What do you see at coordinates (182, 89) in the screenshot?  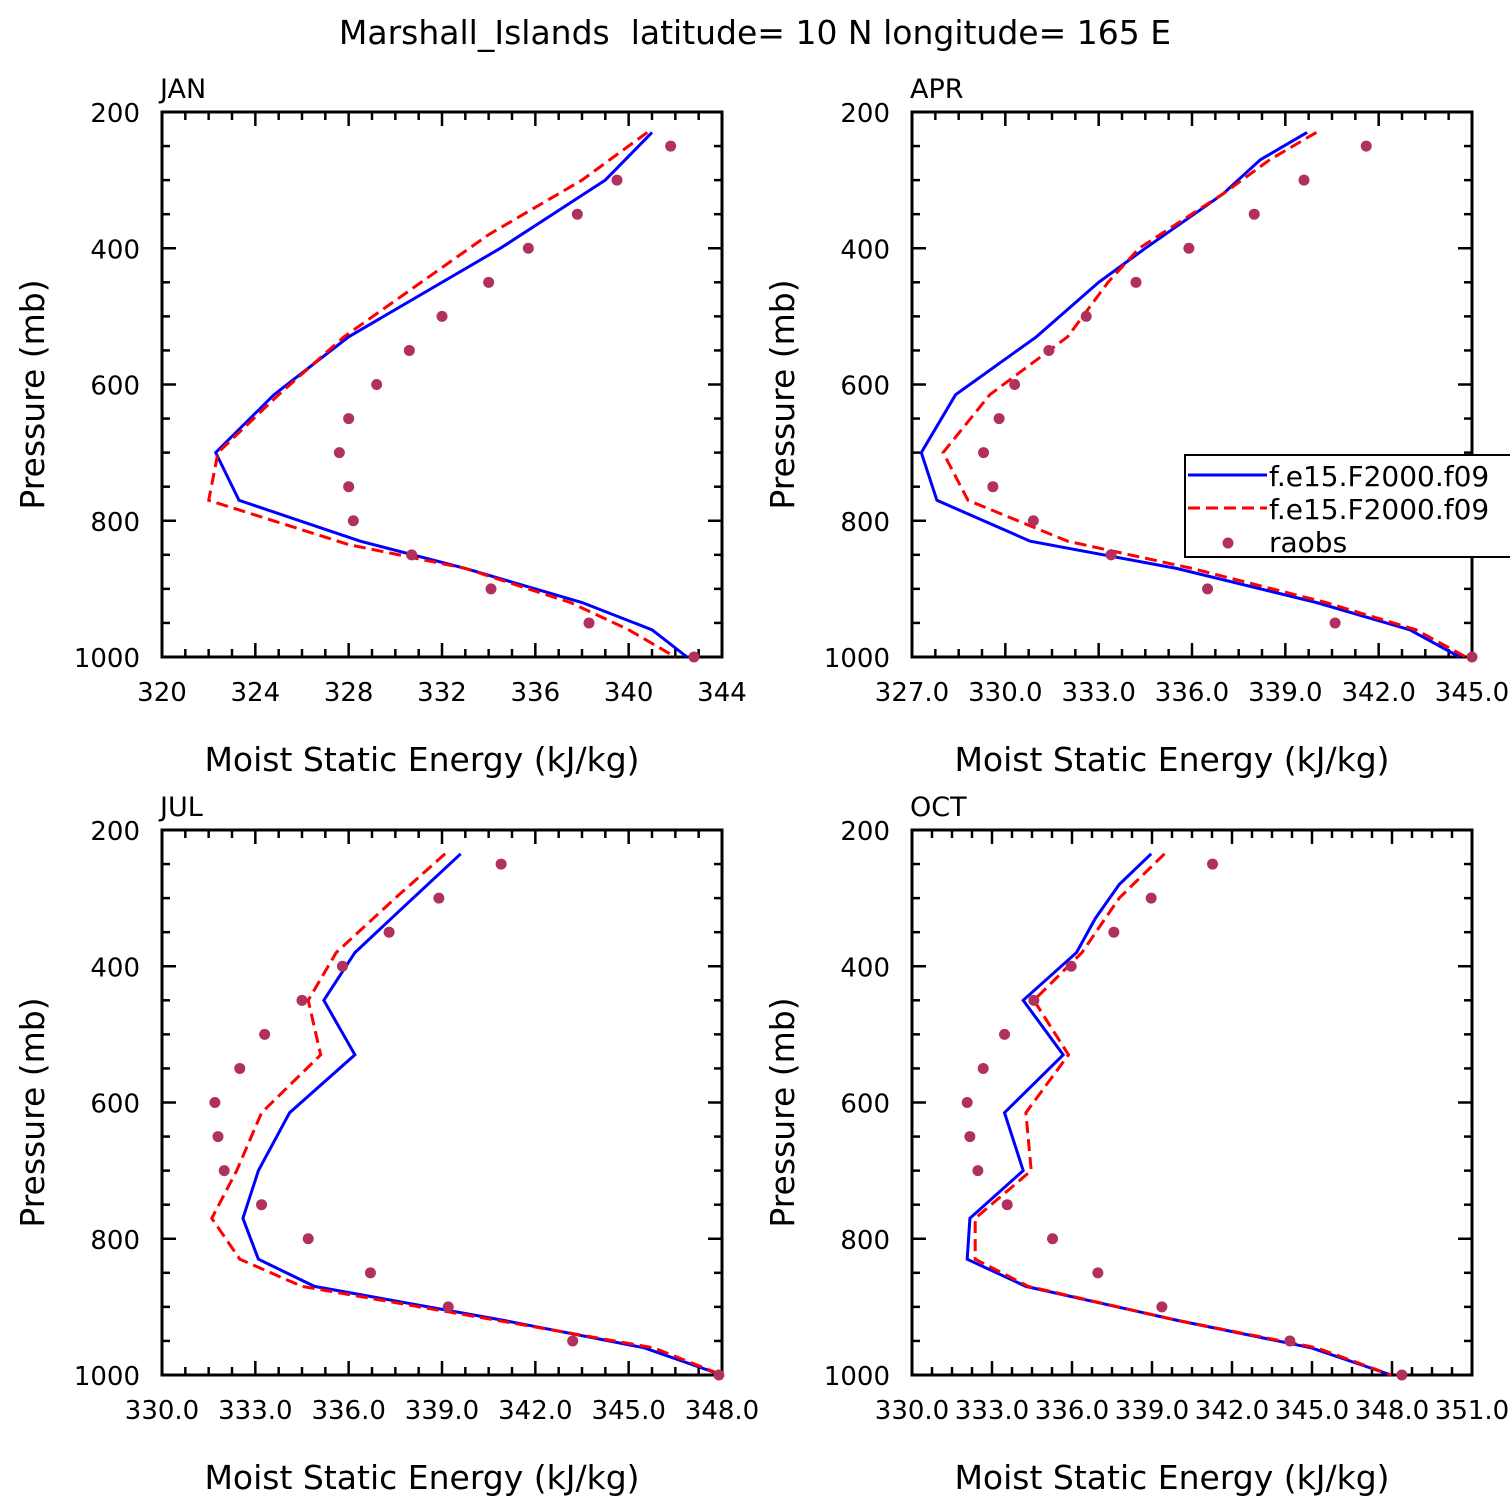 I see `panel-title: JAN` at bounding box center [182, 89].